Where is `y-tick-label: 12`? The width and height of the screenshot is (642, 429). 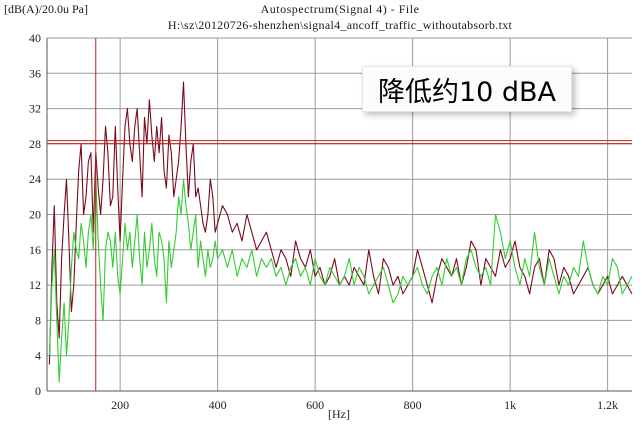 y-tick-label: 12 is located at coordinates (35, 285).